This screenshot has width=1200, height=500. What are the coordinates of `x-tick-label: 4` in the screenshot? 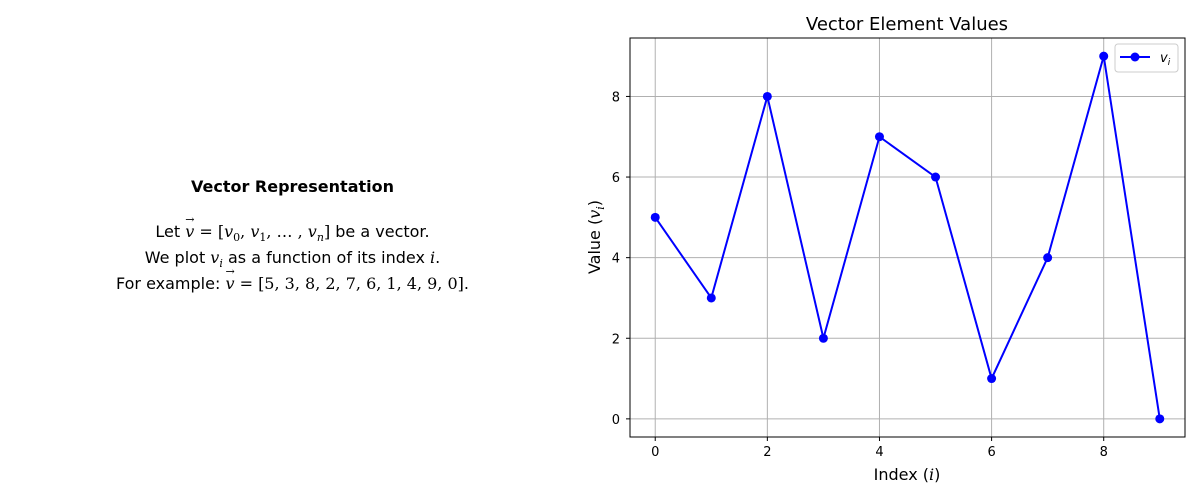 It's located at (879, 452).